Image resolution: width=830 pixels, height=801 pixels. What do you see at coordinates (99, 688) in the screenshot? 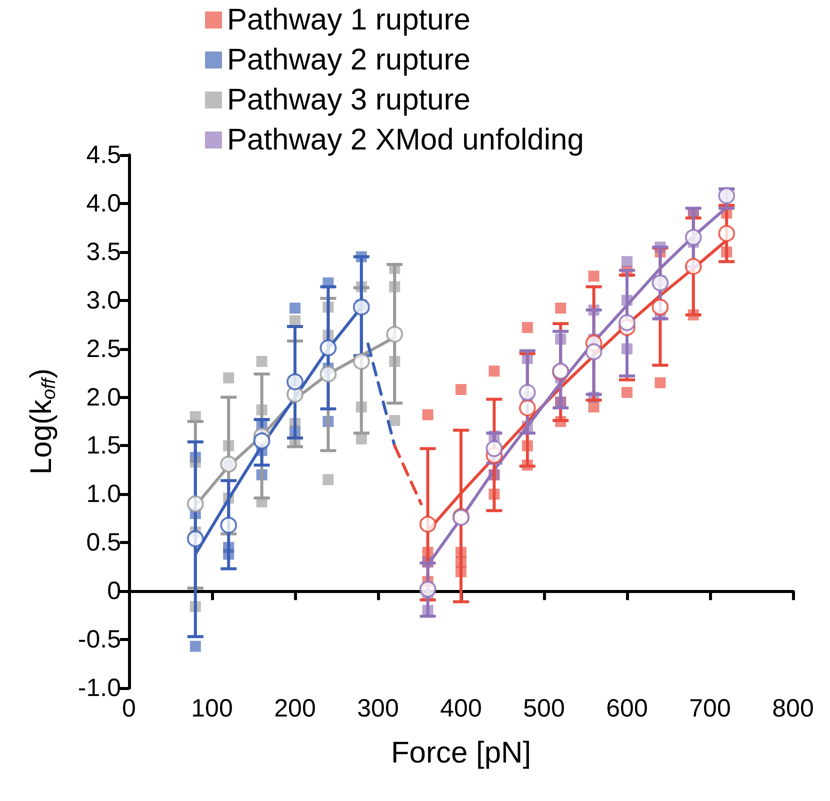
I see `y-tick-label: -1.0` at bounding box center [99, 688].